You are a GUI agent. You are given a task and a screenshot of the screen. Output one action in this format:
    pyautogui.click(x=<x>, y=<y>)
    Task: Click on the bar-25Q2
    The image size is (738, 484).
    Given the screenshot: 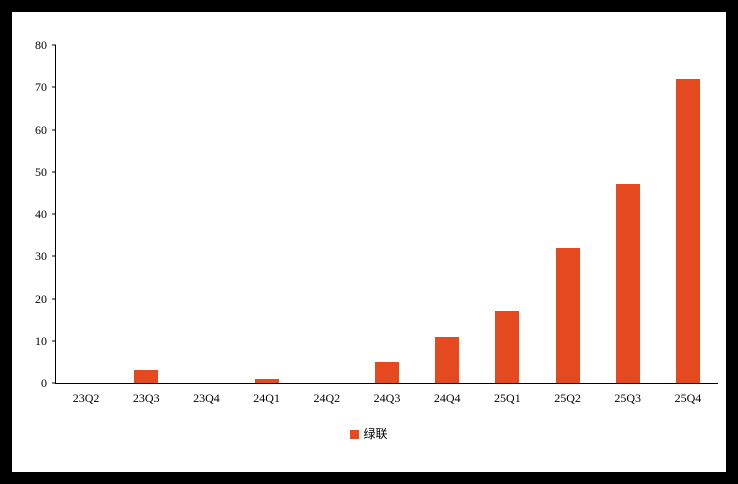 What is the action you would take?
    pyautogui.click(x=567, y=315)
    